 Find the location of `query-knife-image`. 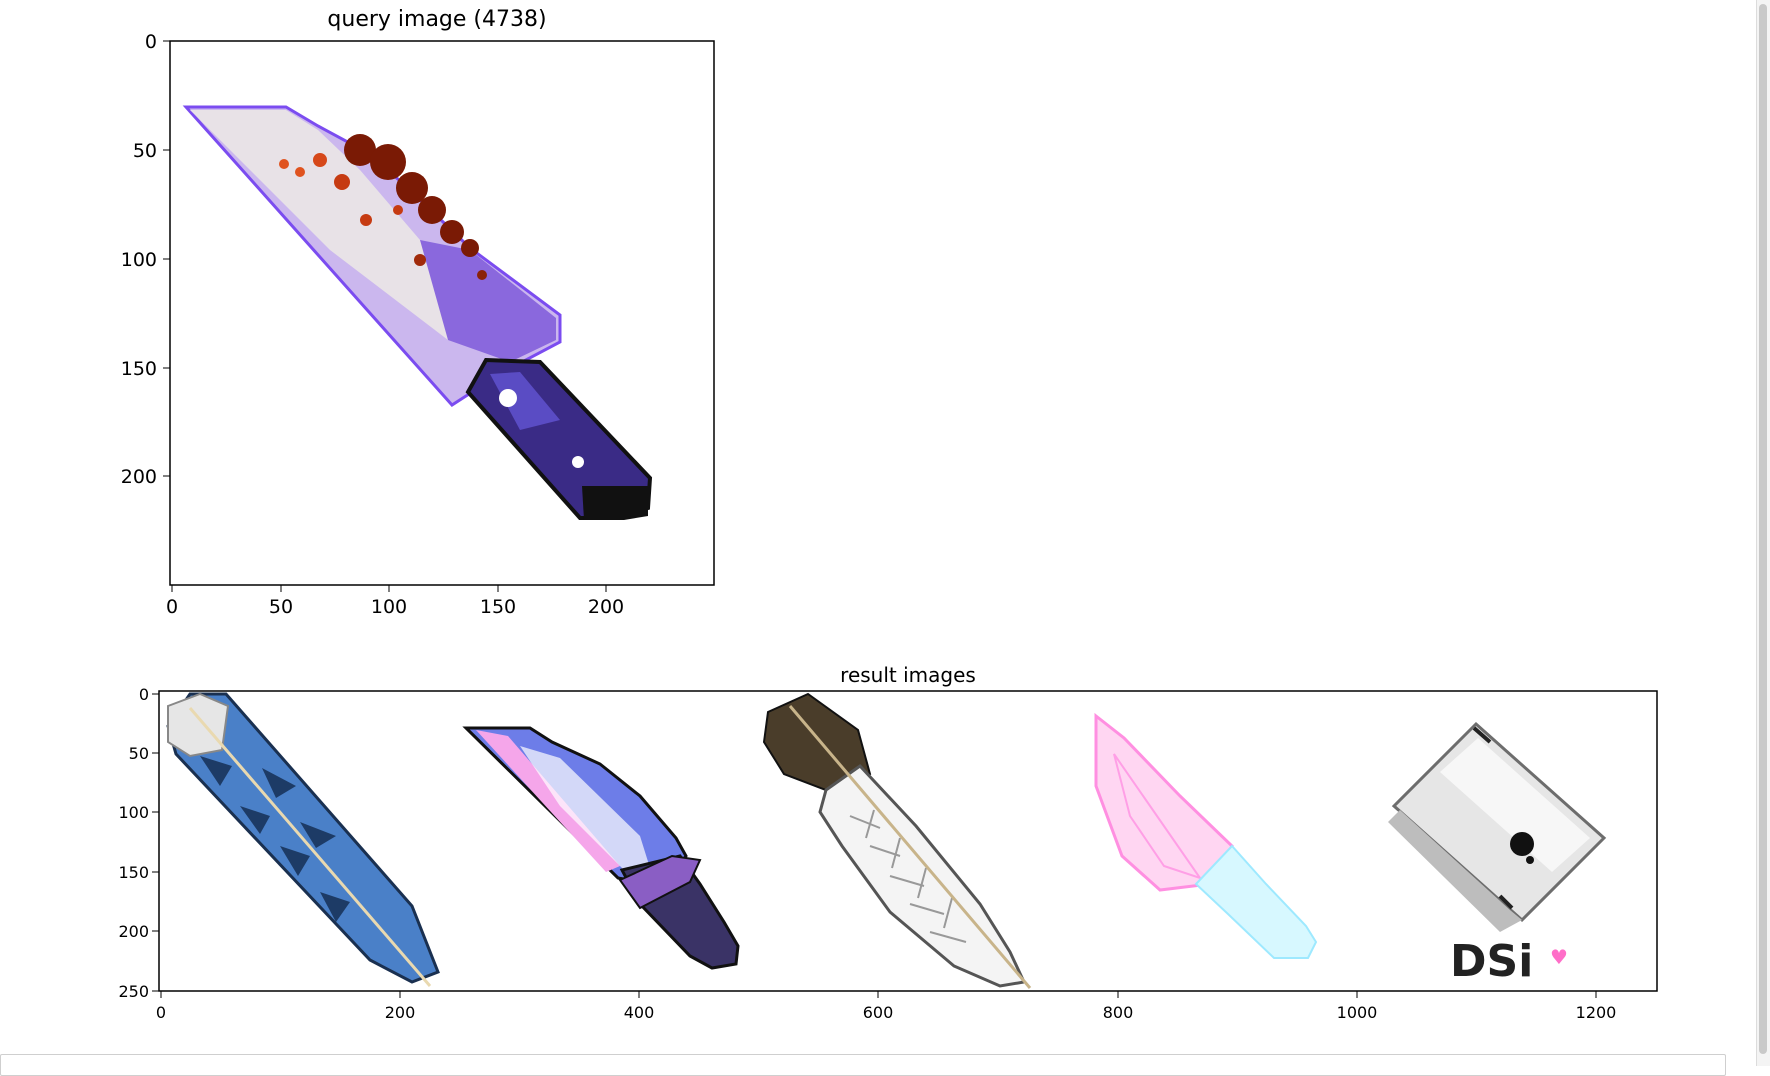

query-knife-image is located at coordinates (417, 312).